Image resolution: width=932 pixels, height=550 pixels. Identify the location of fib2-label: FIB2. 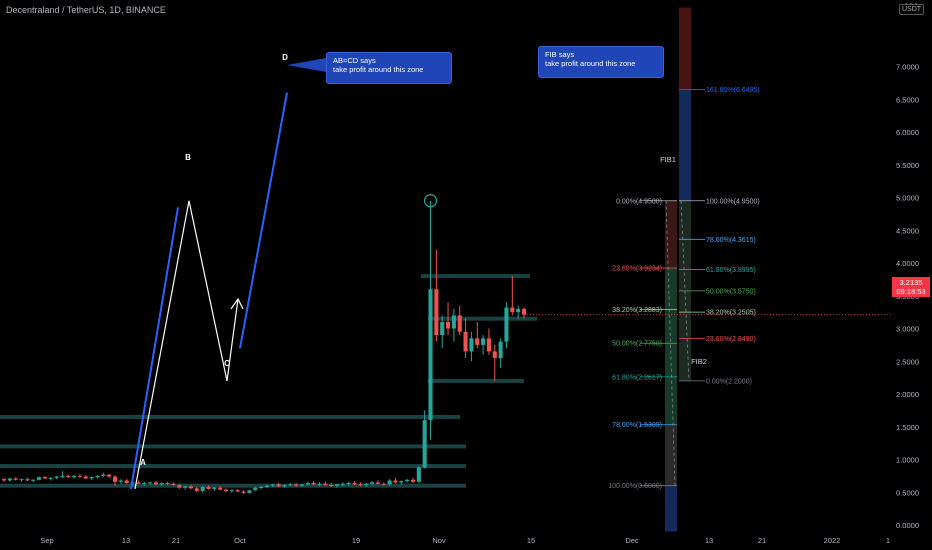
(699, 361).